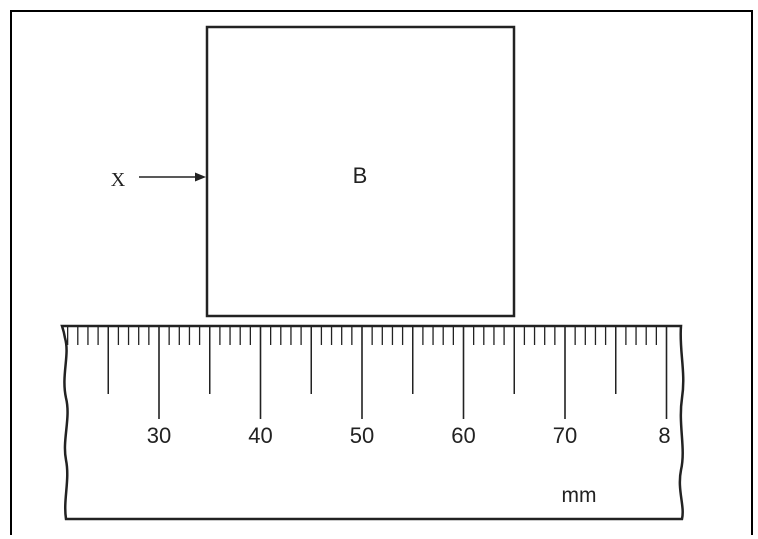 The image size is (758, 539). What do you see at coordinates (463, 435) in the screenshot?
I see `ruler-number: 60` at bounding box center [463, 435].